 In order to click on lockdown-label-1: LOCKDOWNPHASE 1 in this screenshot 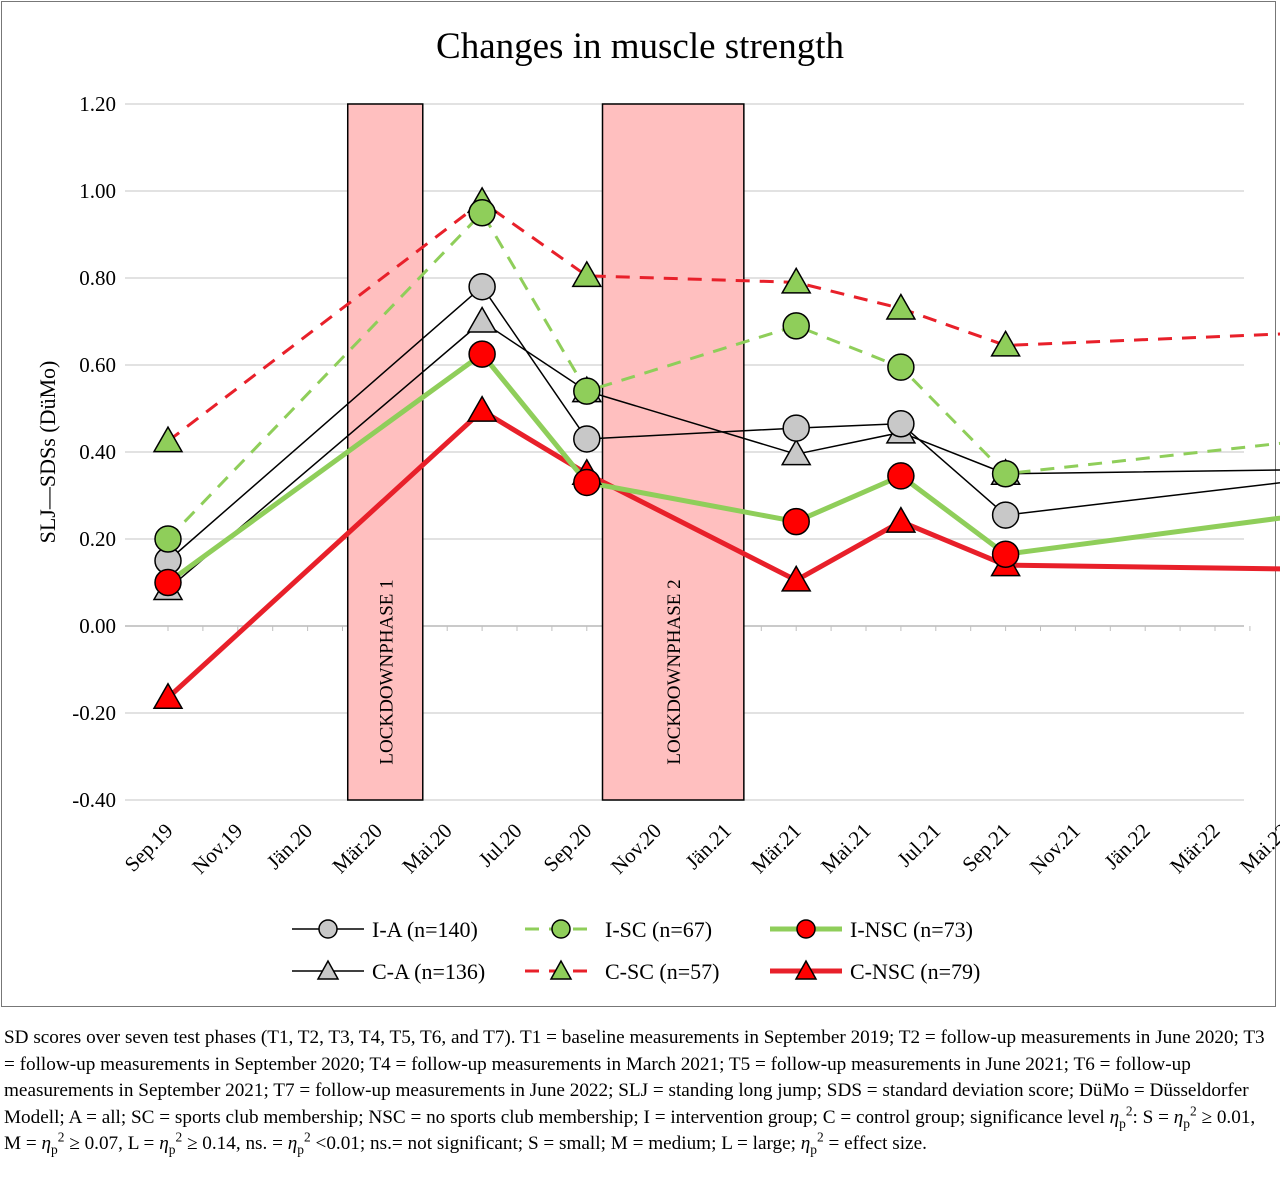, I will do `click(386, 671)`.